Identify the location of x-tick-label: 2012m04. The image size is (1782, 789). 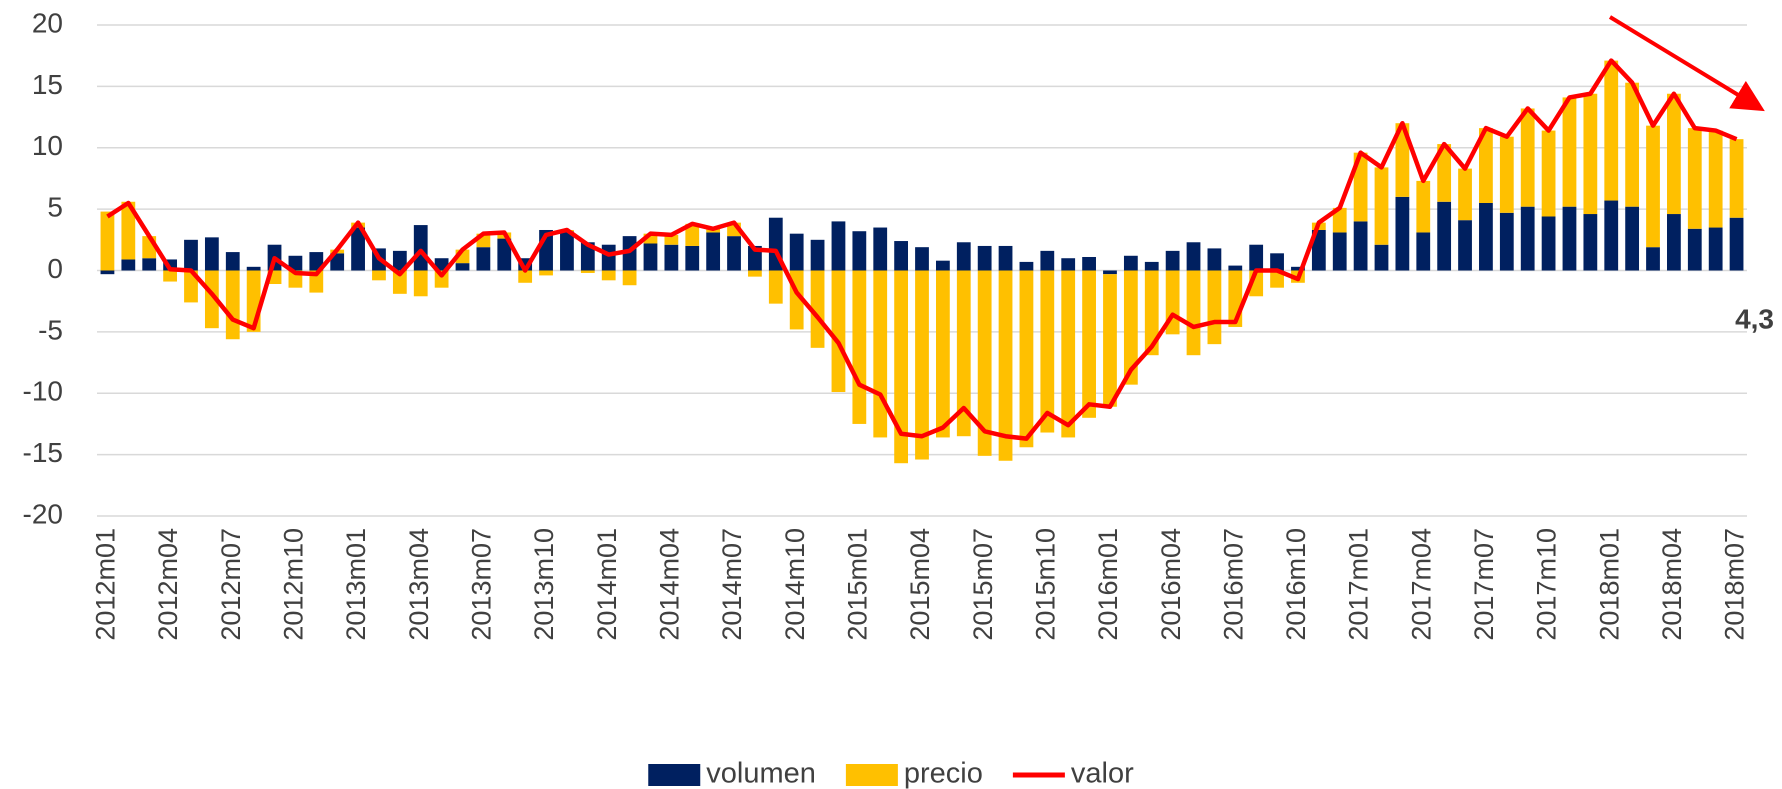
(168, 584).